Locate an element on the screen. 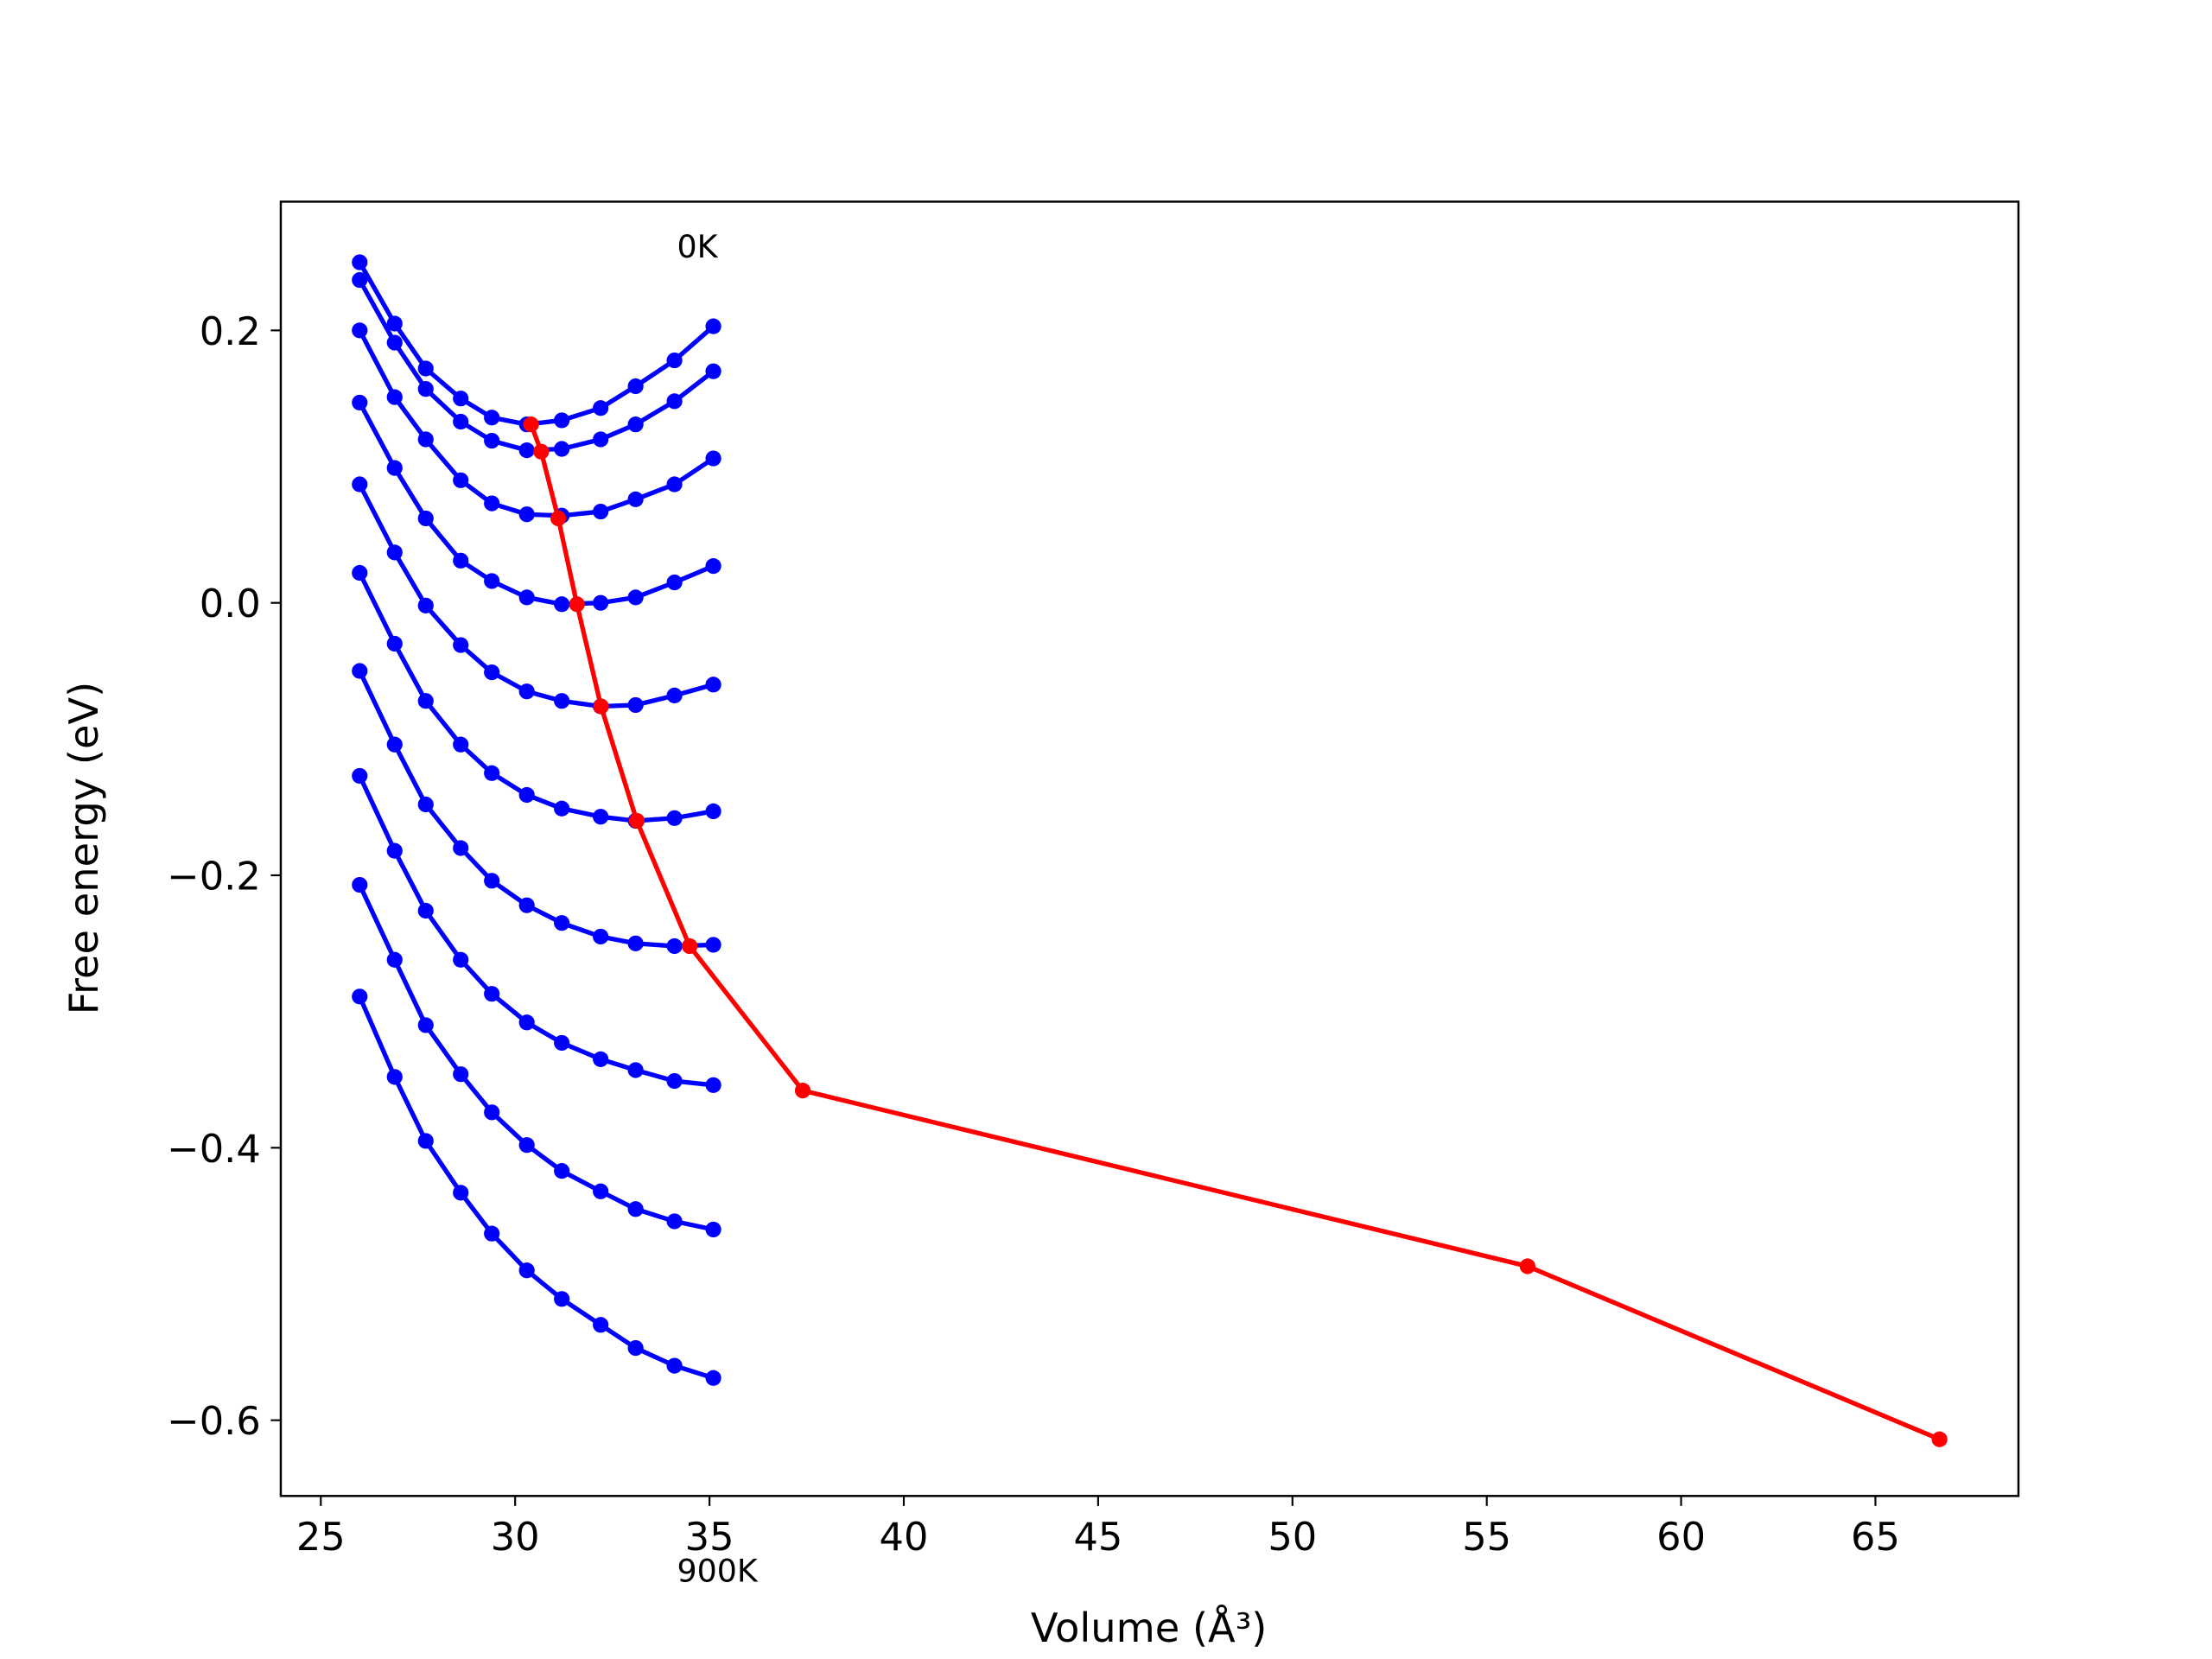 The image size is (2212, 1659). x-tick-label: 35 is located at coordinates (709, 1537).